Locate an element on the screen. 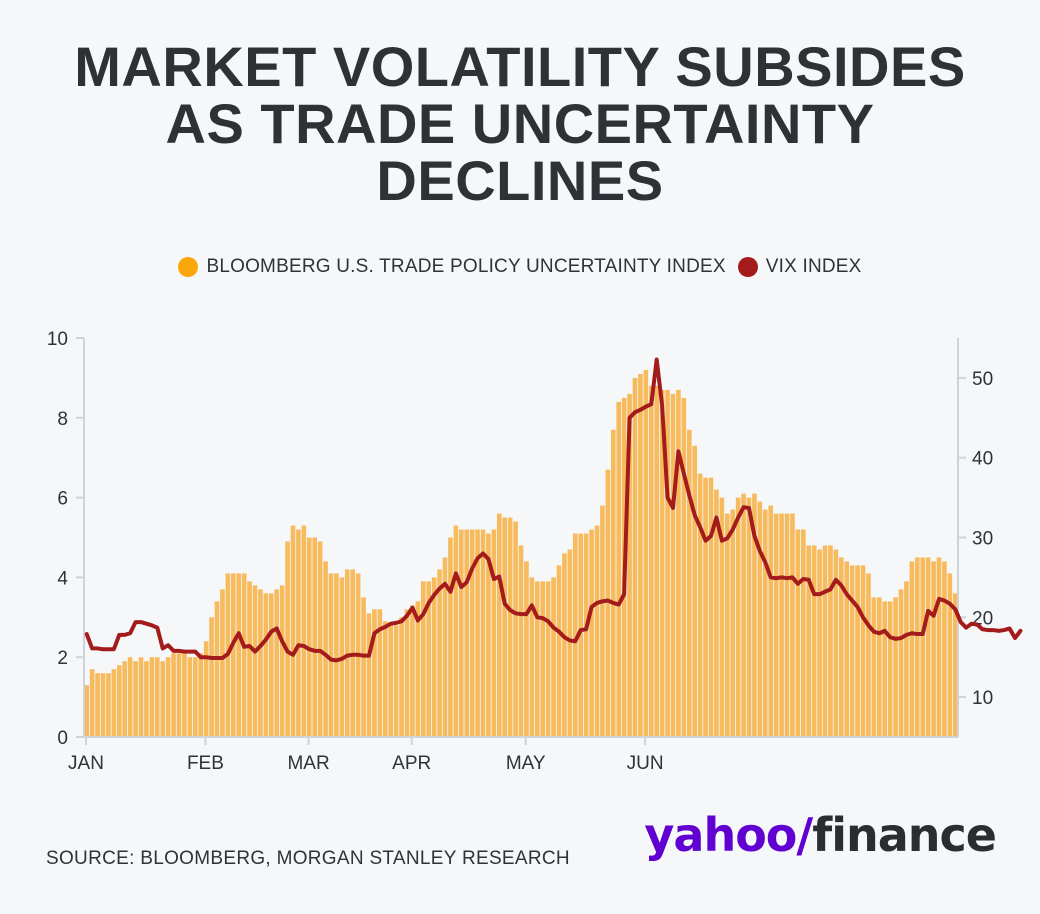  legend-dot-vix is located at coordinates (747, 267).